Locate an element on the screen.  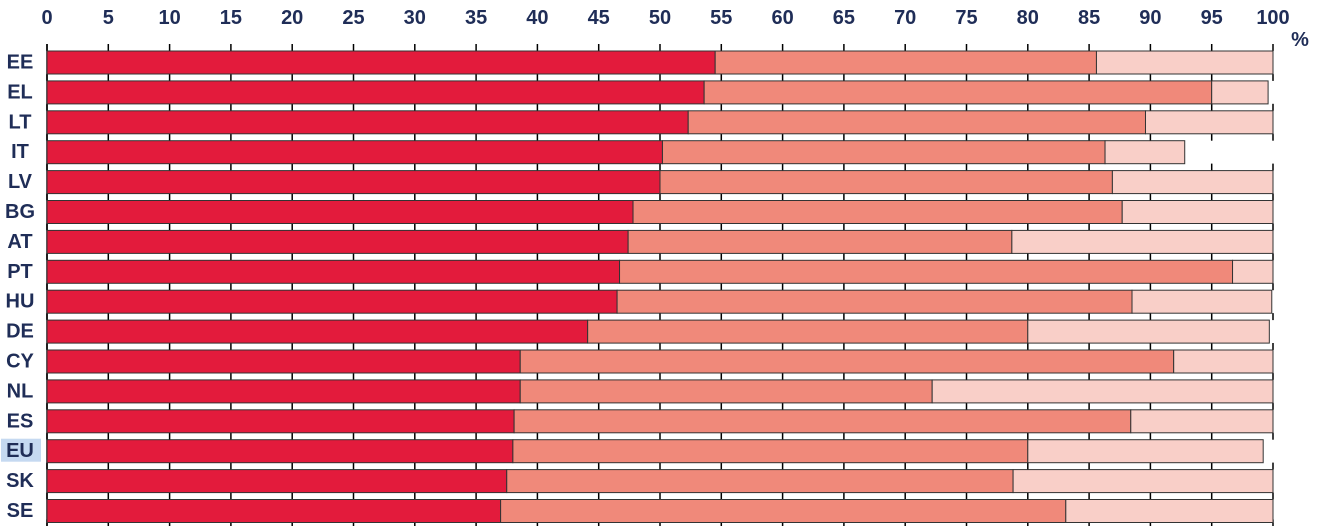
category-label: CY is located at coordinates (20, 362).